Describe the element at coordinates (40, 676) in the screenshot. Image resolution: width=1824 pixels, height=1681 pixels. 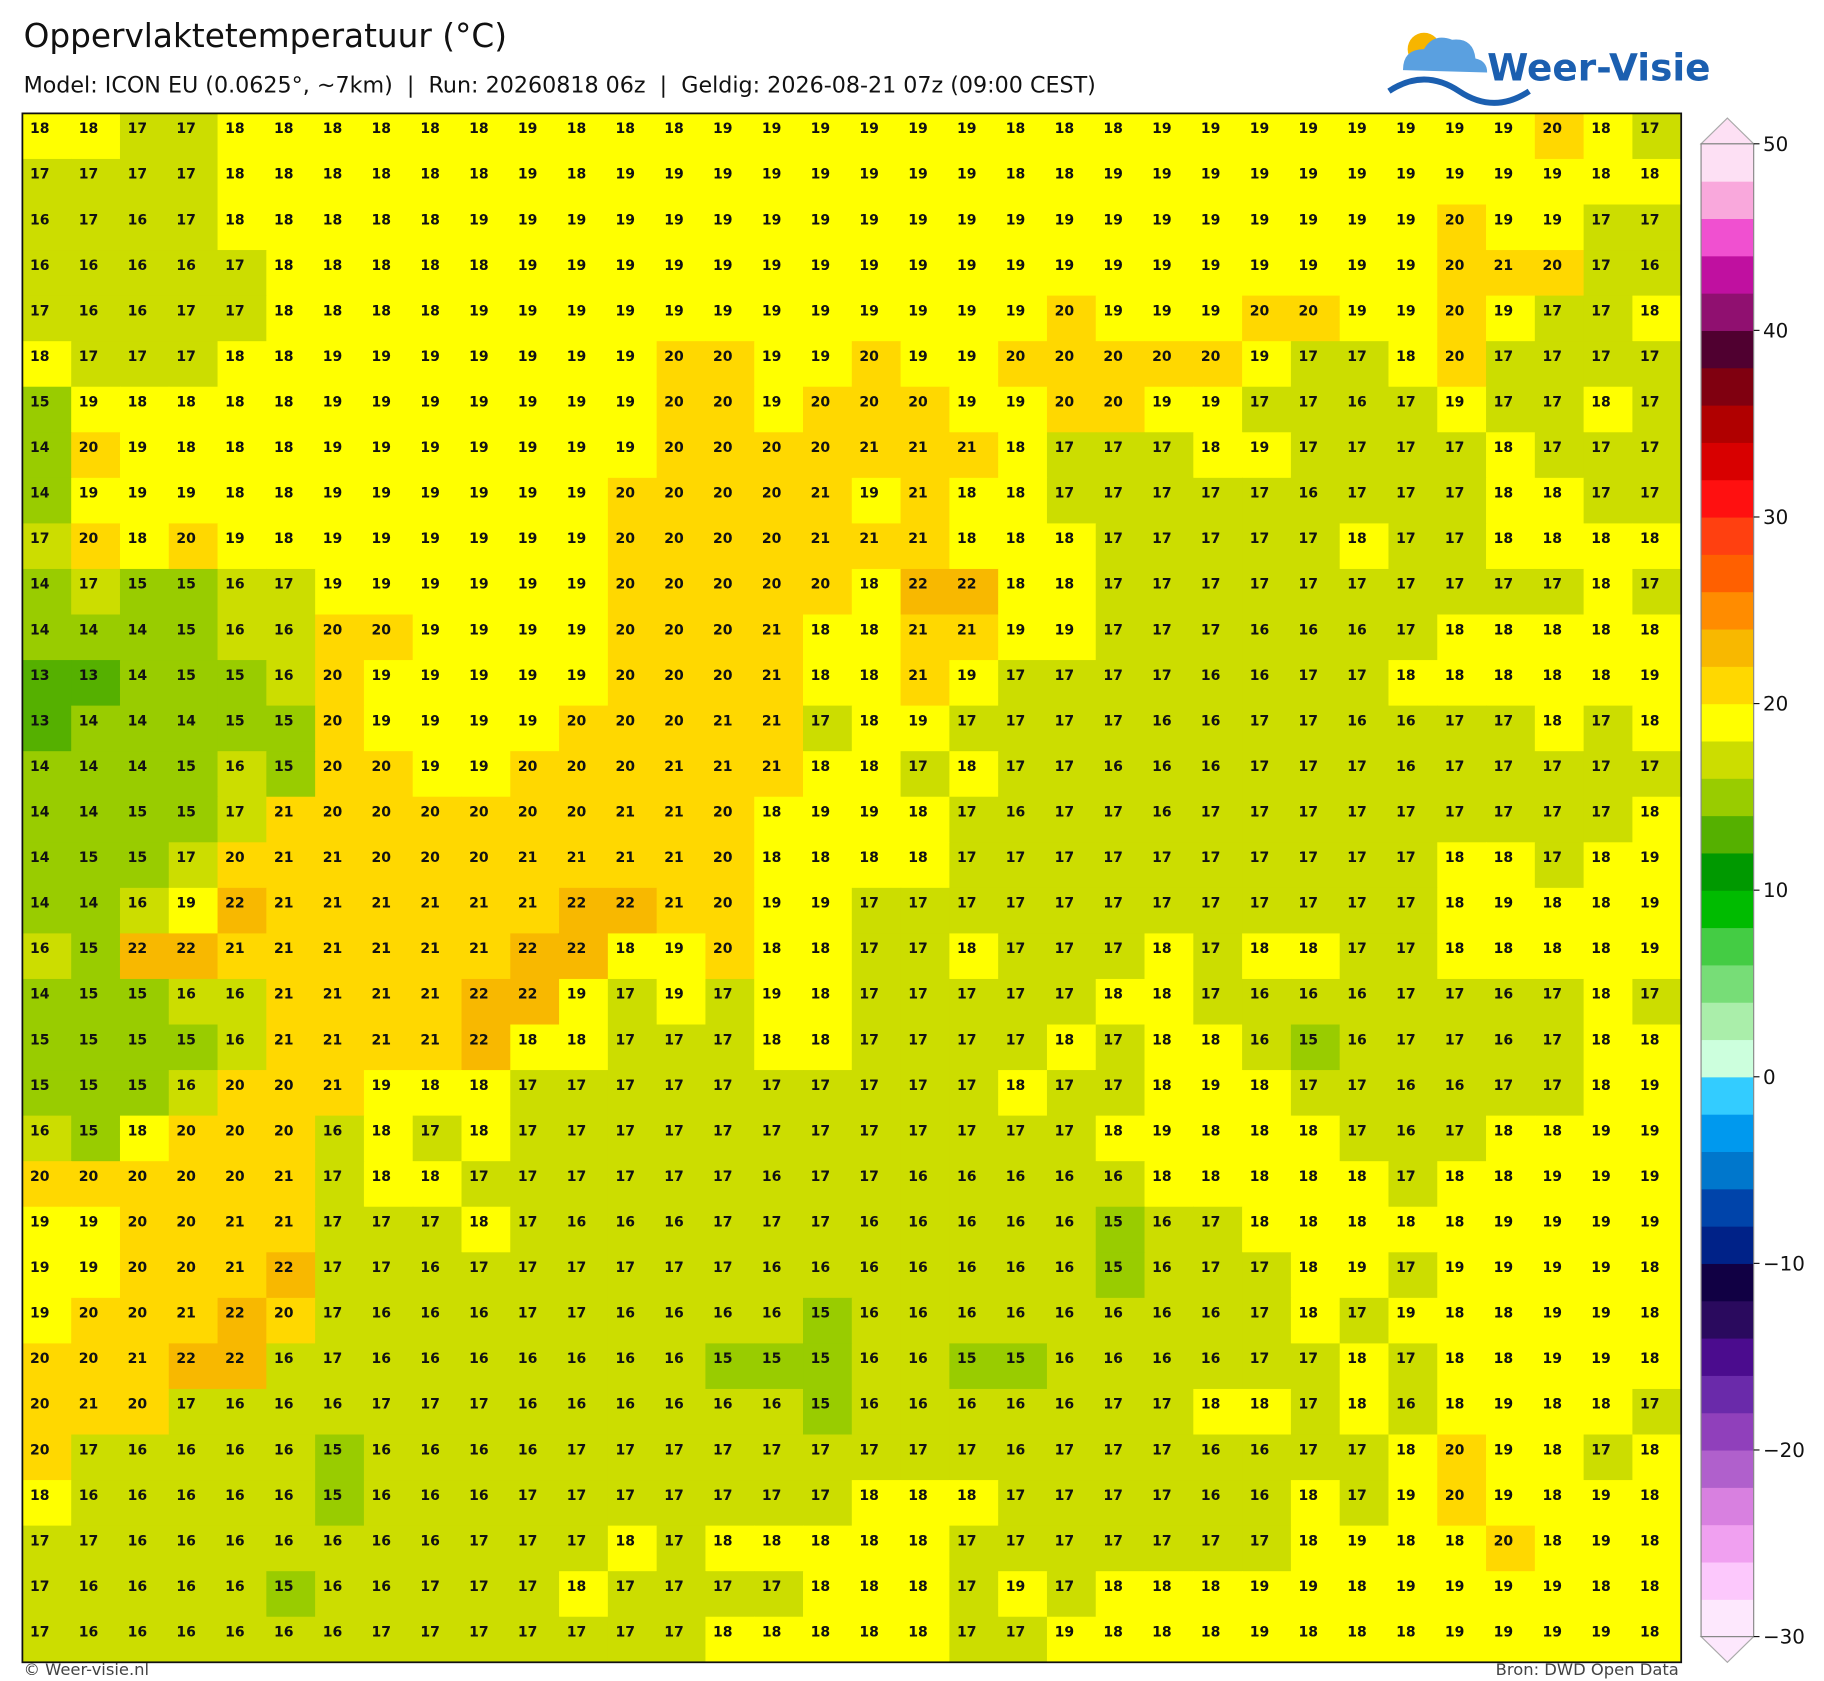
I see `temperature-label: 13` at that location.